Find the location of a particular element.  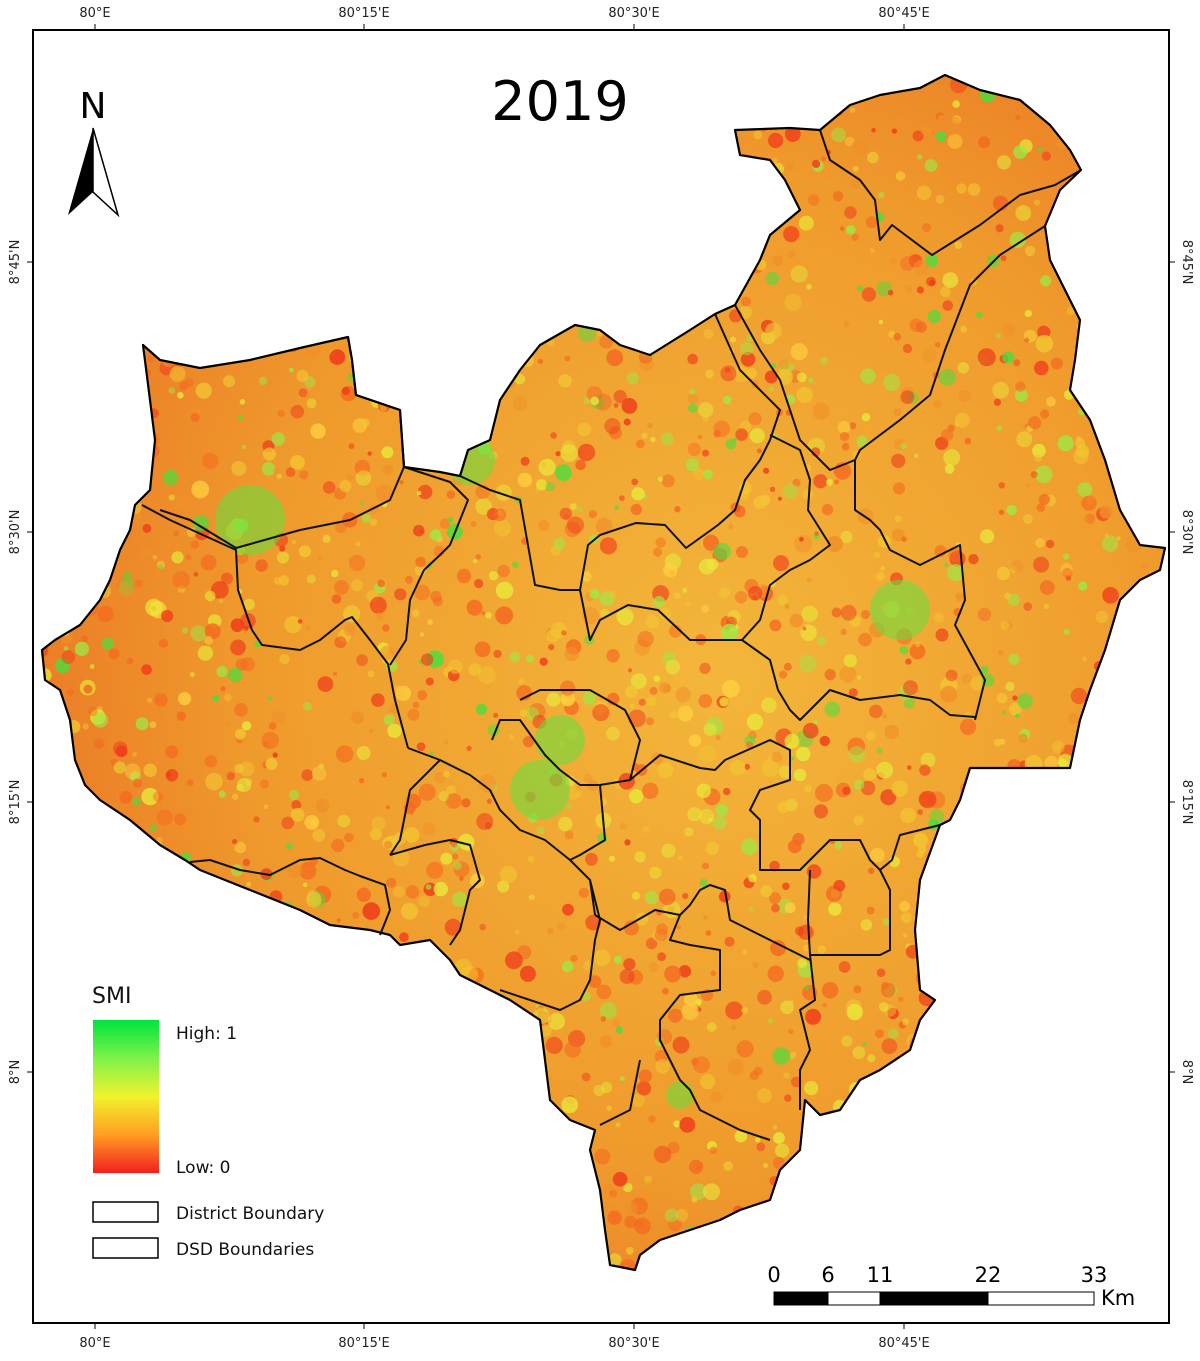

right-tick-label: 8°N is located at coordinates (1186, 1072).